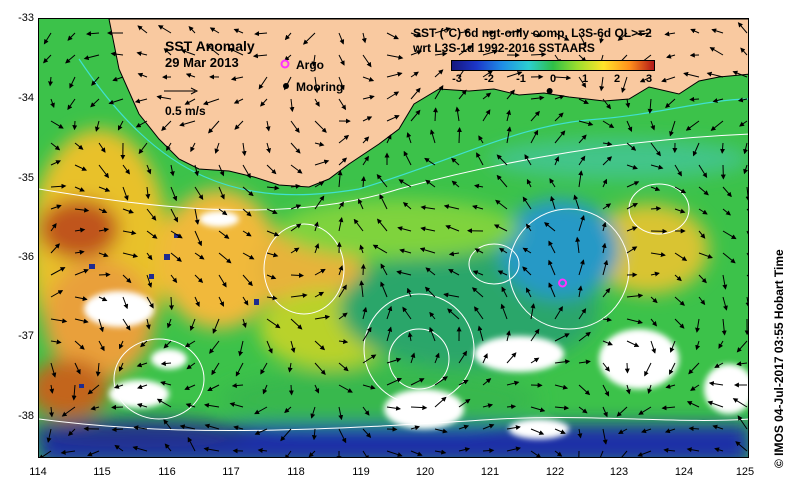 This screenshot has width=790, height=492. Describe the element at coordinates (231, 472) in the screenshot. I see `lon-tick-label: 117` at that location.